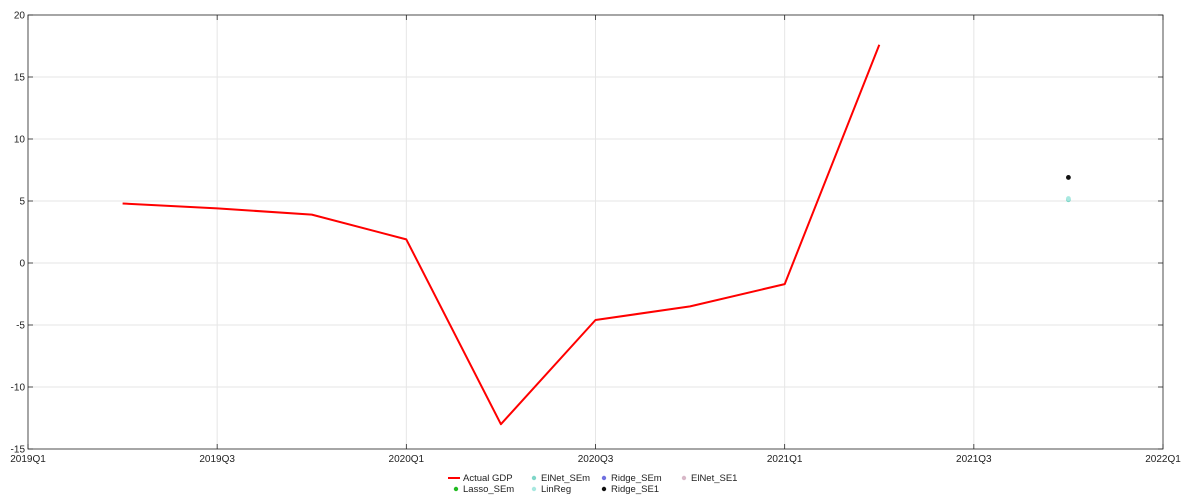 The height and width of the screenshot is (500, 1183). I want to click on x-tick-label: 2021Q3, so click(974, 459).